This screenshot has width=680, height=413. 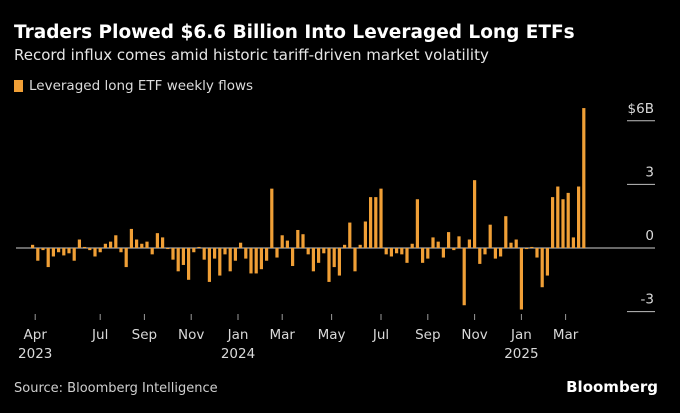 I want to click on bloomberg-logo: Bloomberg, so click(x=612, y=387).